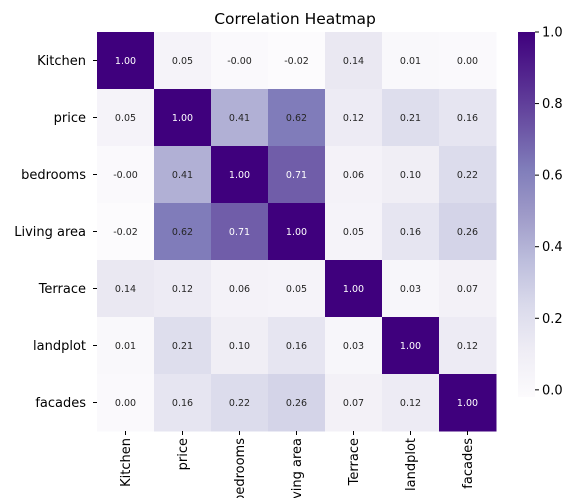 The image size is (578, 503). I want to click on cell-label-4-1: 0.12, so click(182, 289).